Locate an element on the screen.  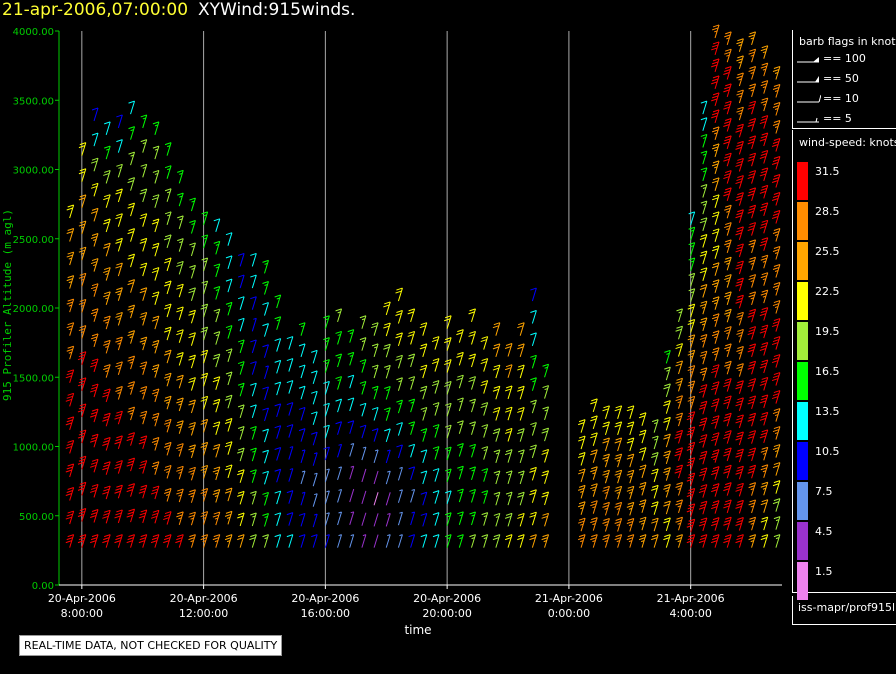
barb-legend-pennant: == 50 is located at coordinates (844, 80).